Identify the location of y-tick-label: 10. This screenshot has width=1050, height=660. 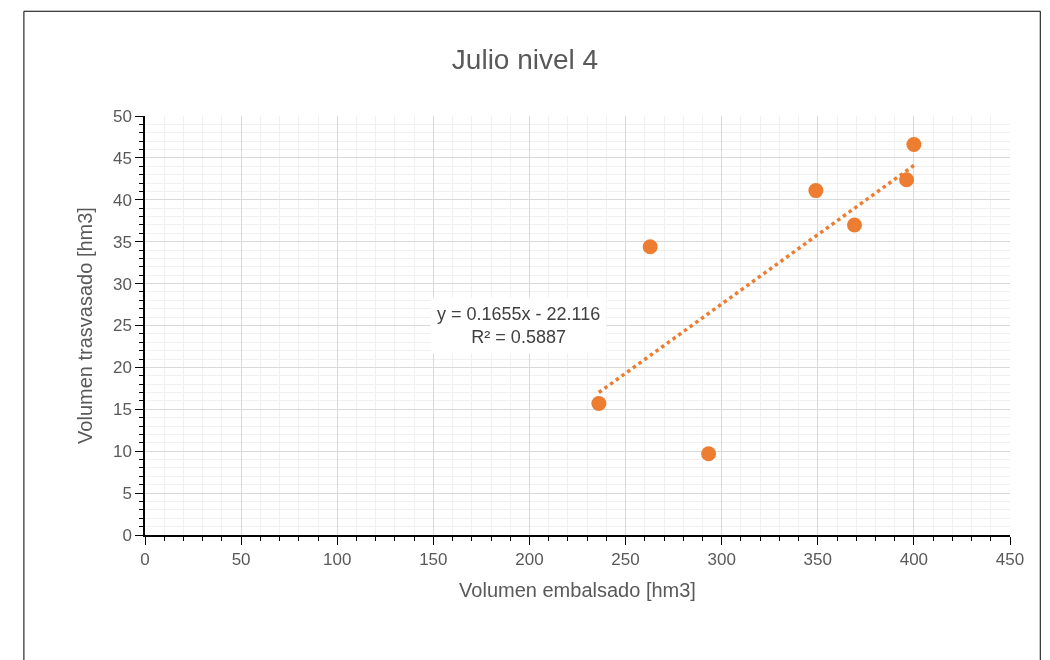
(122, 452).